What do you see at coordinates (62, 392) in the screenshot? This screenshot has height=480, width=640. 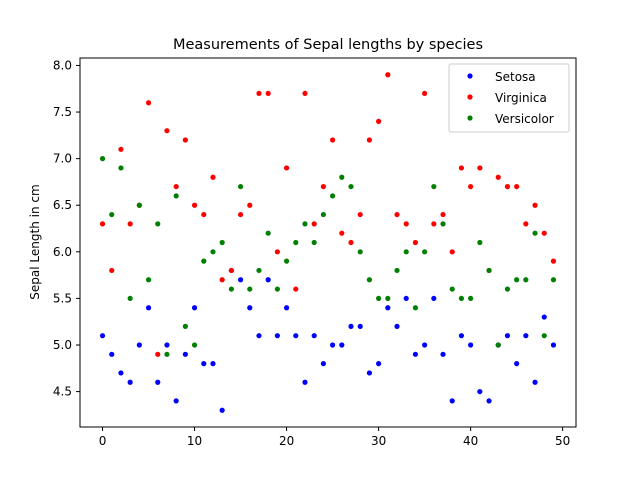 I see `y-tick-label-0: 4.5` at bounding box center [62, 392].